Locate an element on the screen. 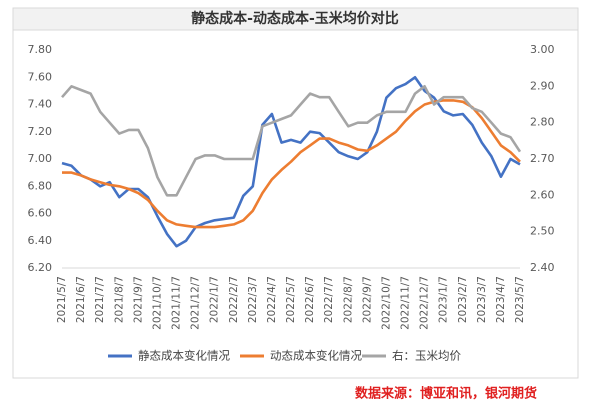  x-tick-label: 2022/10/7 is located at coordinates (386, 303).